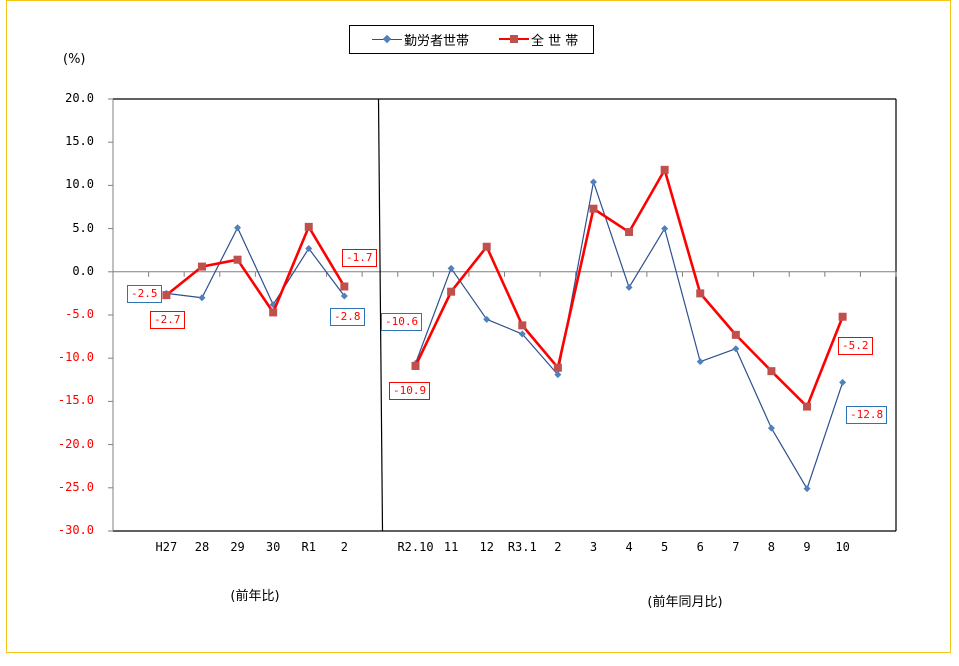 The height and width of the screenshot is (666, 959). I want to click on data-label: -2.5, so click(144, 294).